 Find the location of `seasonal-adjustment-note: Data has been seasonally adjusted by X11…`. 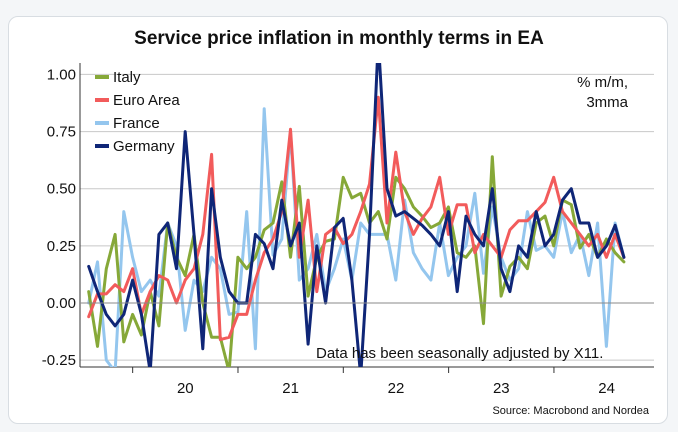

seasonal-adjustment-note: Data has been seasonally adjusted by X11… is located at coordinates (459, 353).